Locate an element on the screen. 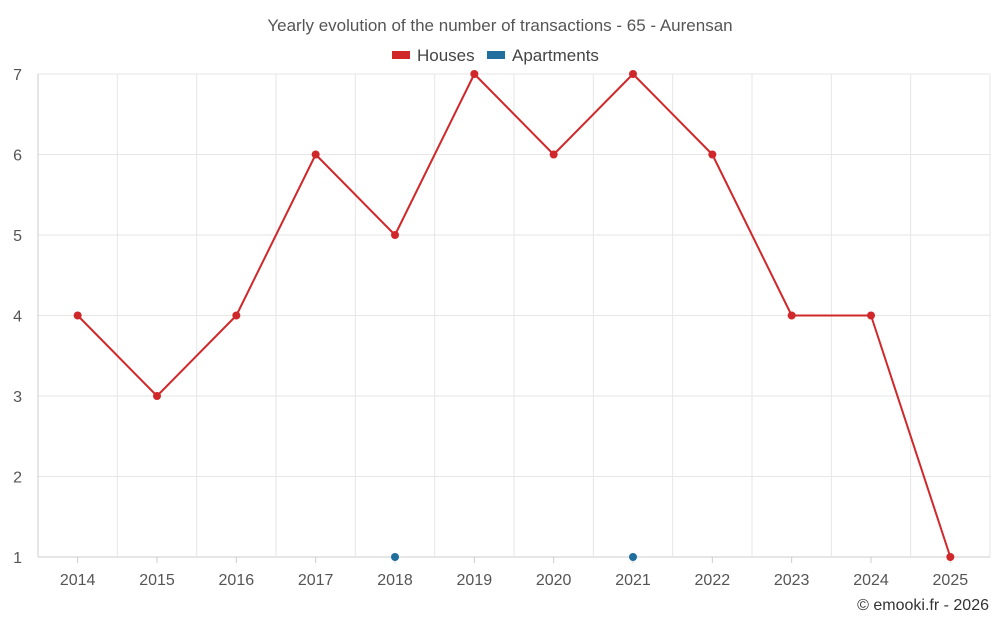 The width and height of the screenshot is (1000, 625). legend-swatch-houses is located at coordinates (401, 55).